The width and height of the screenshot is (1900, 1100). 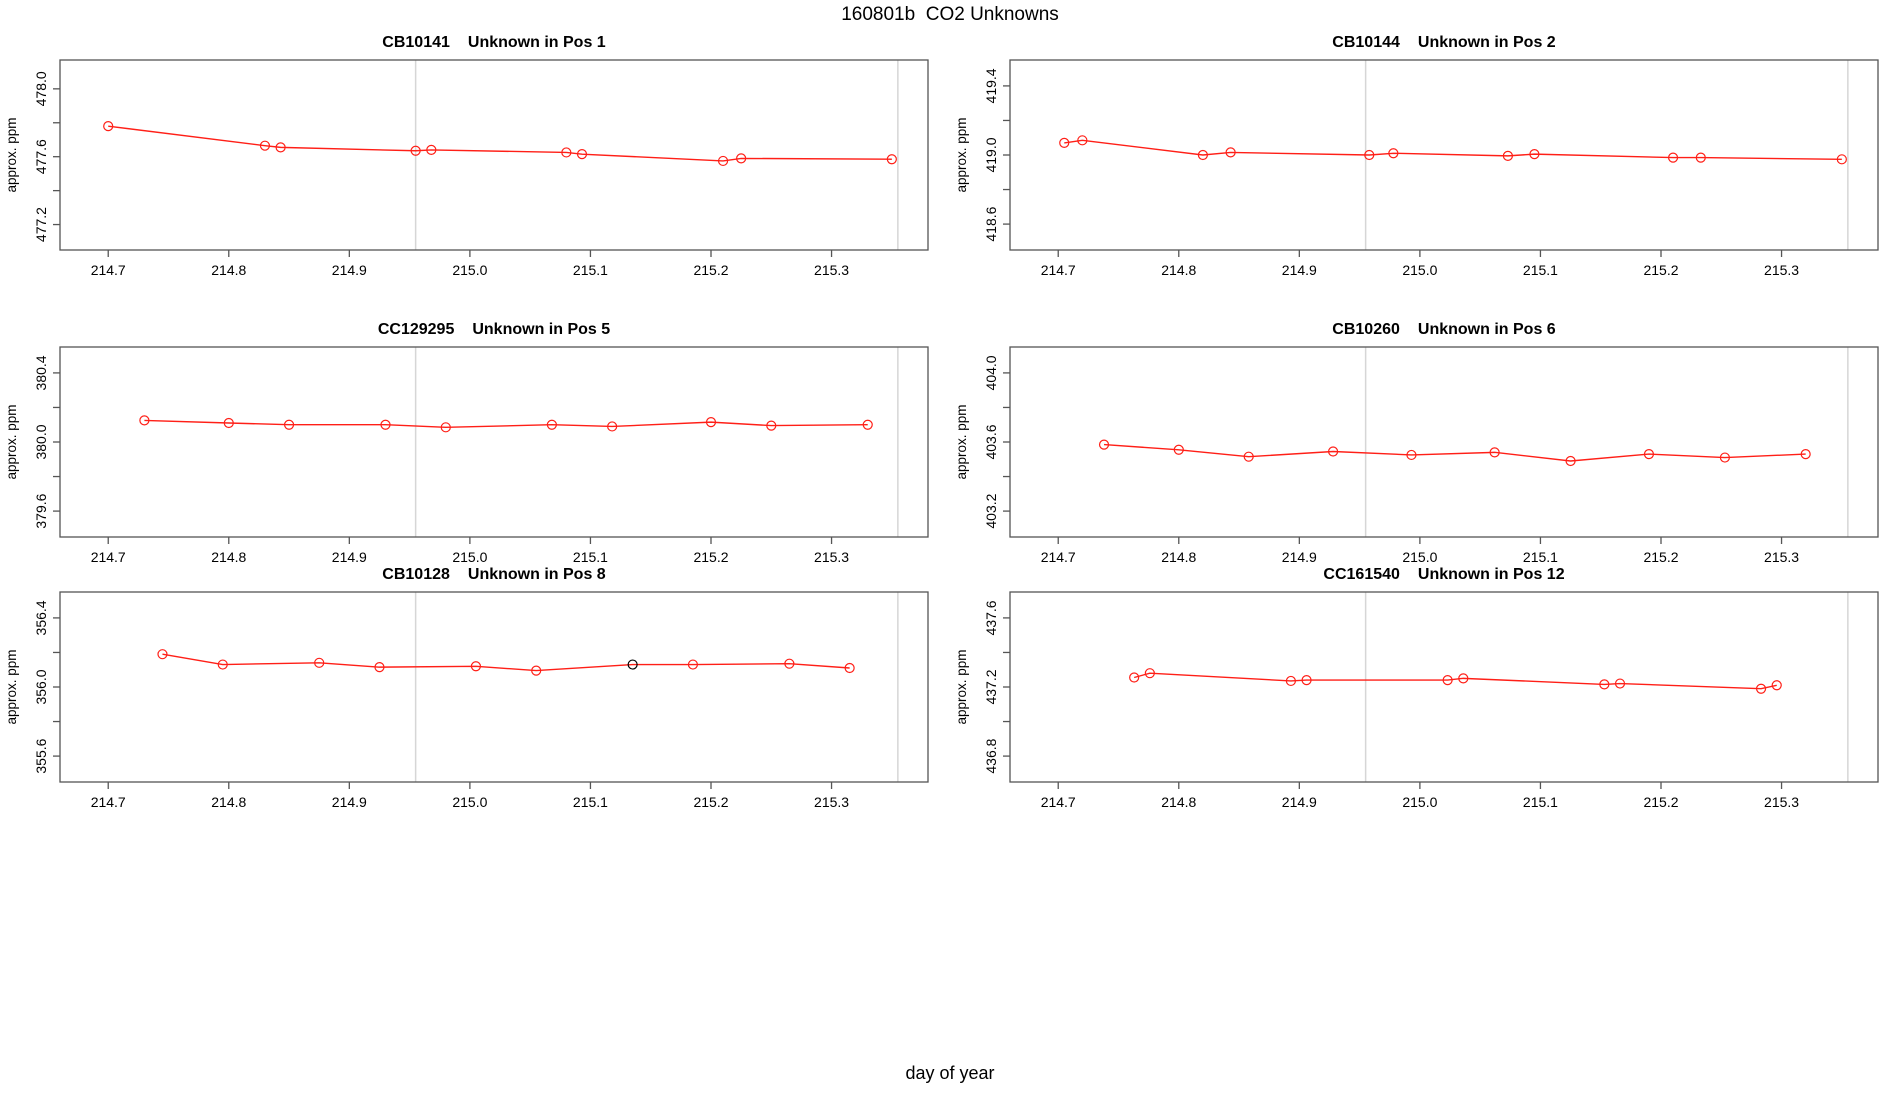 I want to click on y-tick-label: 380.4, so click(x=41, y=372).